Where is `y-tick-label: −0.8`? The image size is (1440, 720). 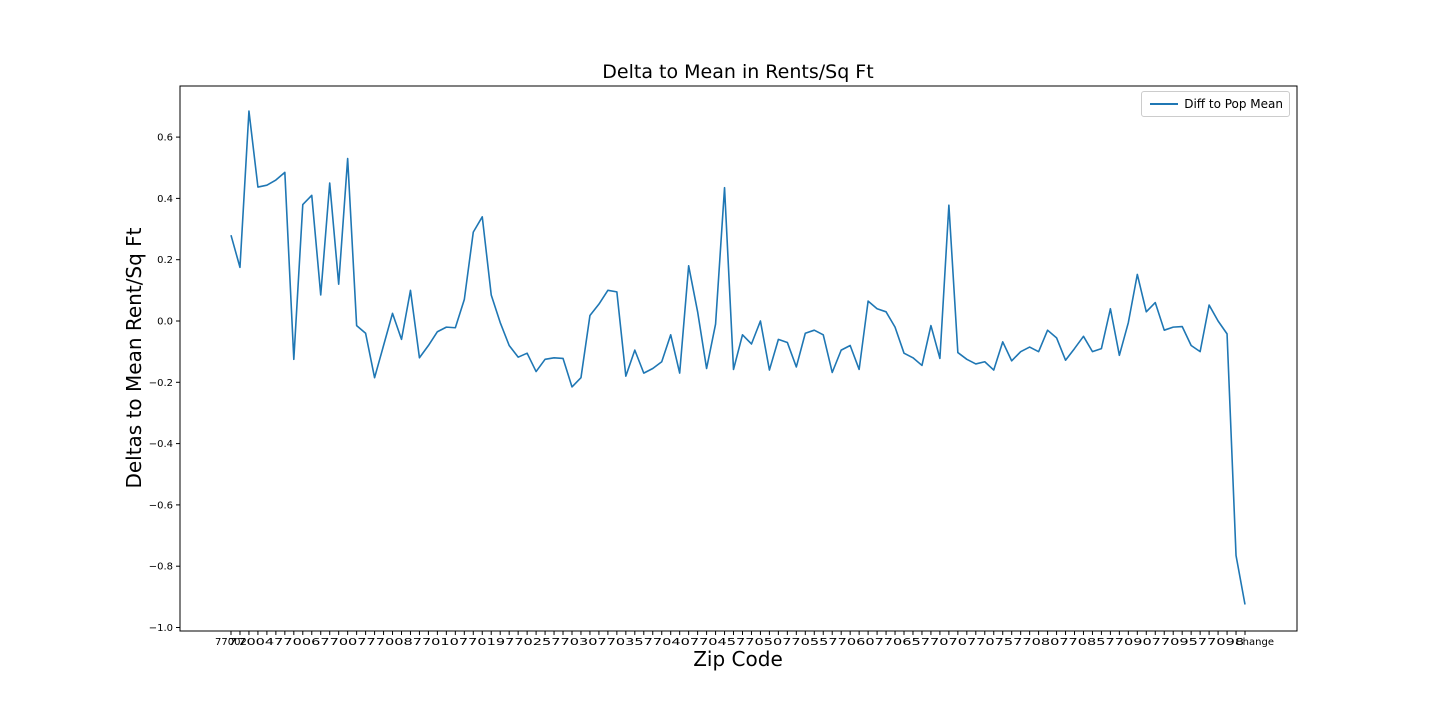 y-tick-label: −0.8 is located at coordinates (161, 567).